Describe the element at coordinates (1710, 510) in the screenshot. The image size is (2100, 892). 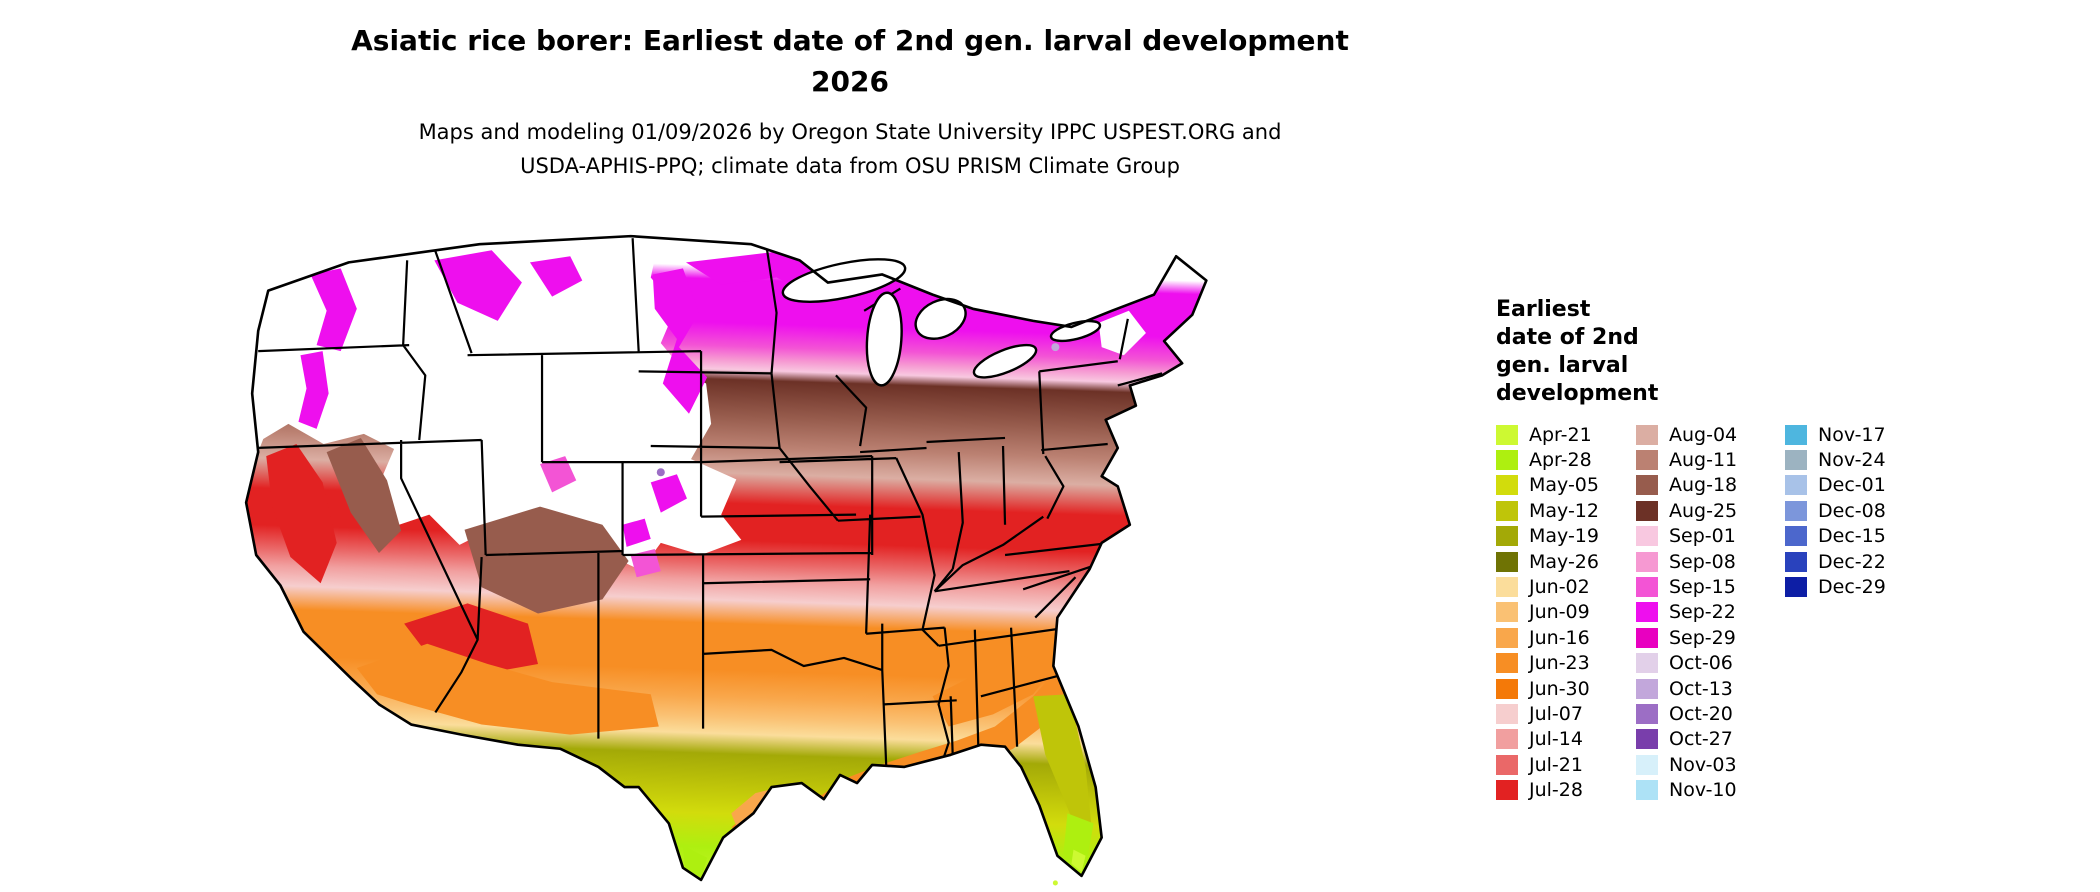
I see `legend-item: Aug-25` at that location.